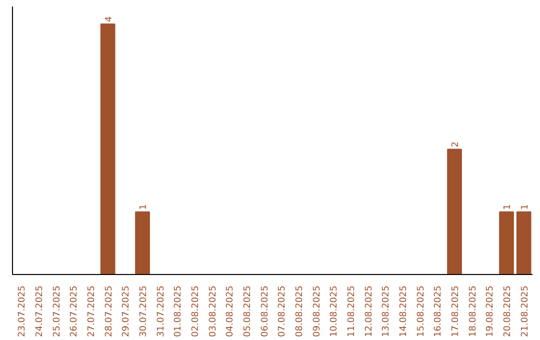 This screenshot has height=340, width=540. Describe the element at coordinates (57, 312) in the screenshot. I see `x-tick-label: 25.07.2025` at that location.